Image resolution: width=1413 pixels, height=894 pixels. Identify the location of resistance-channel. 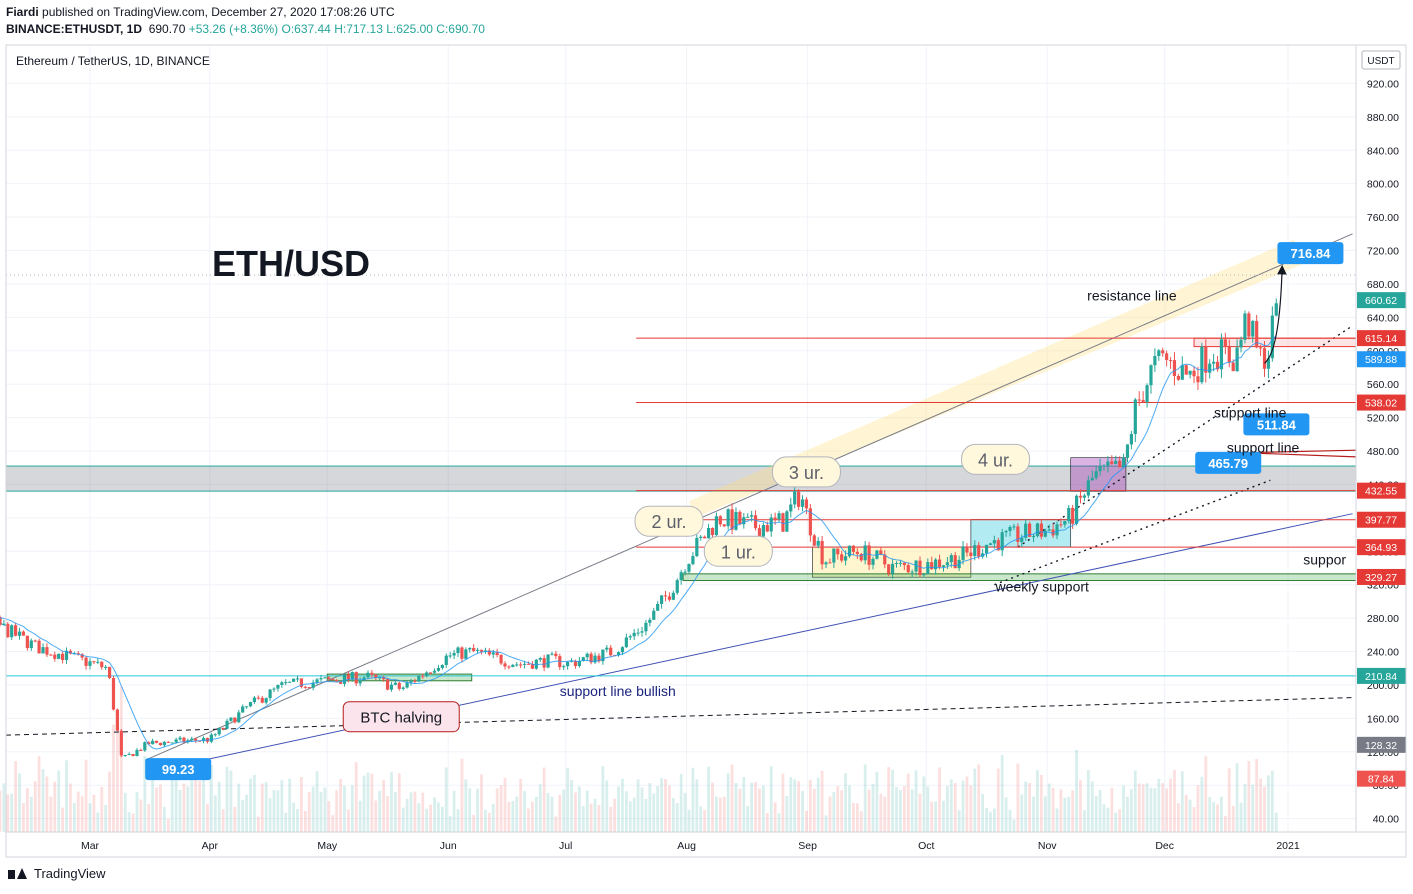
(997, 378).